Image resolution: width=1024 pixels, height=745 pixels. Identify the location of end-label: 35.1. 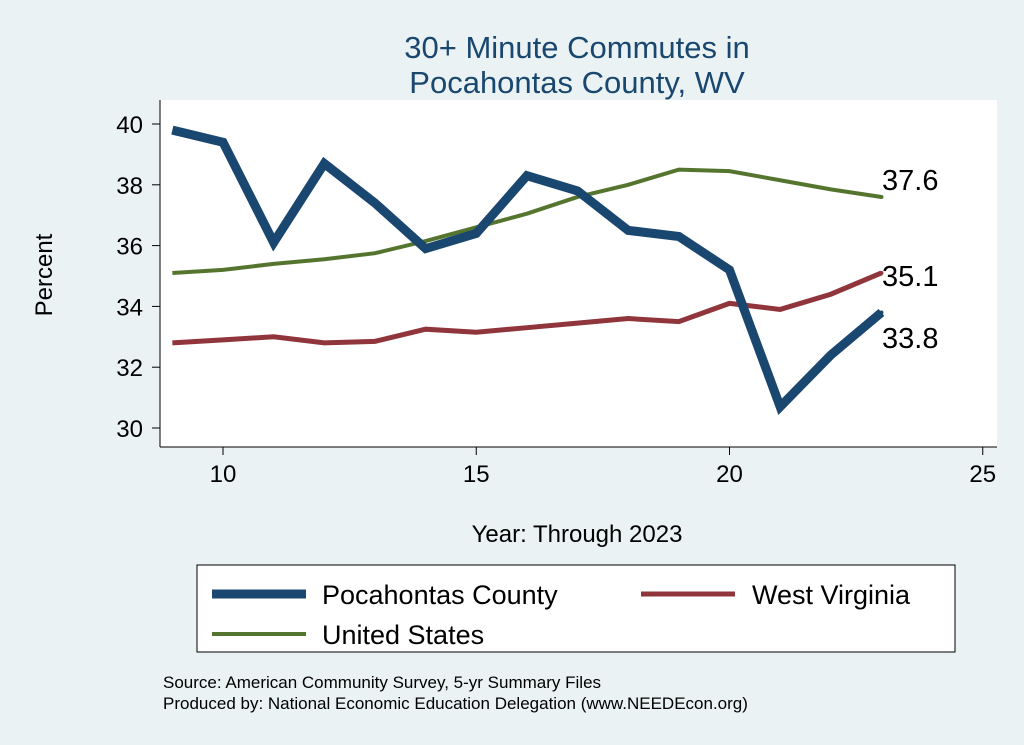
(910, 277).